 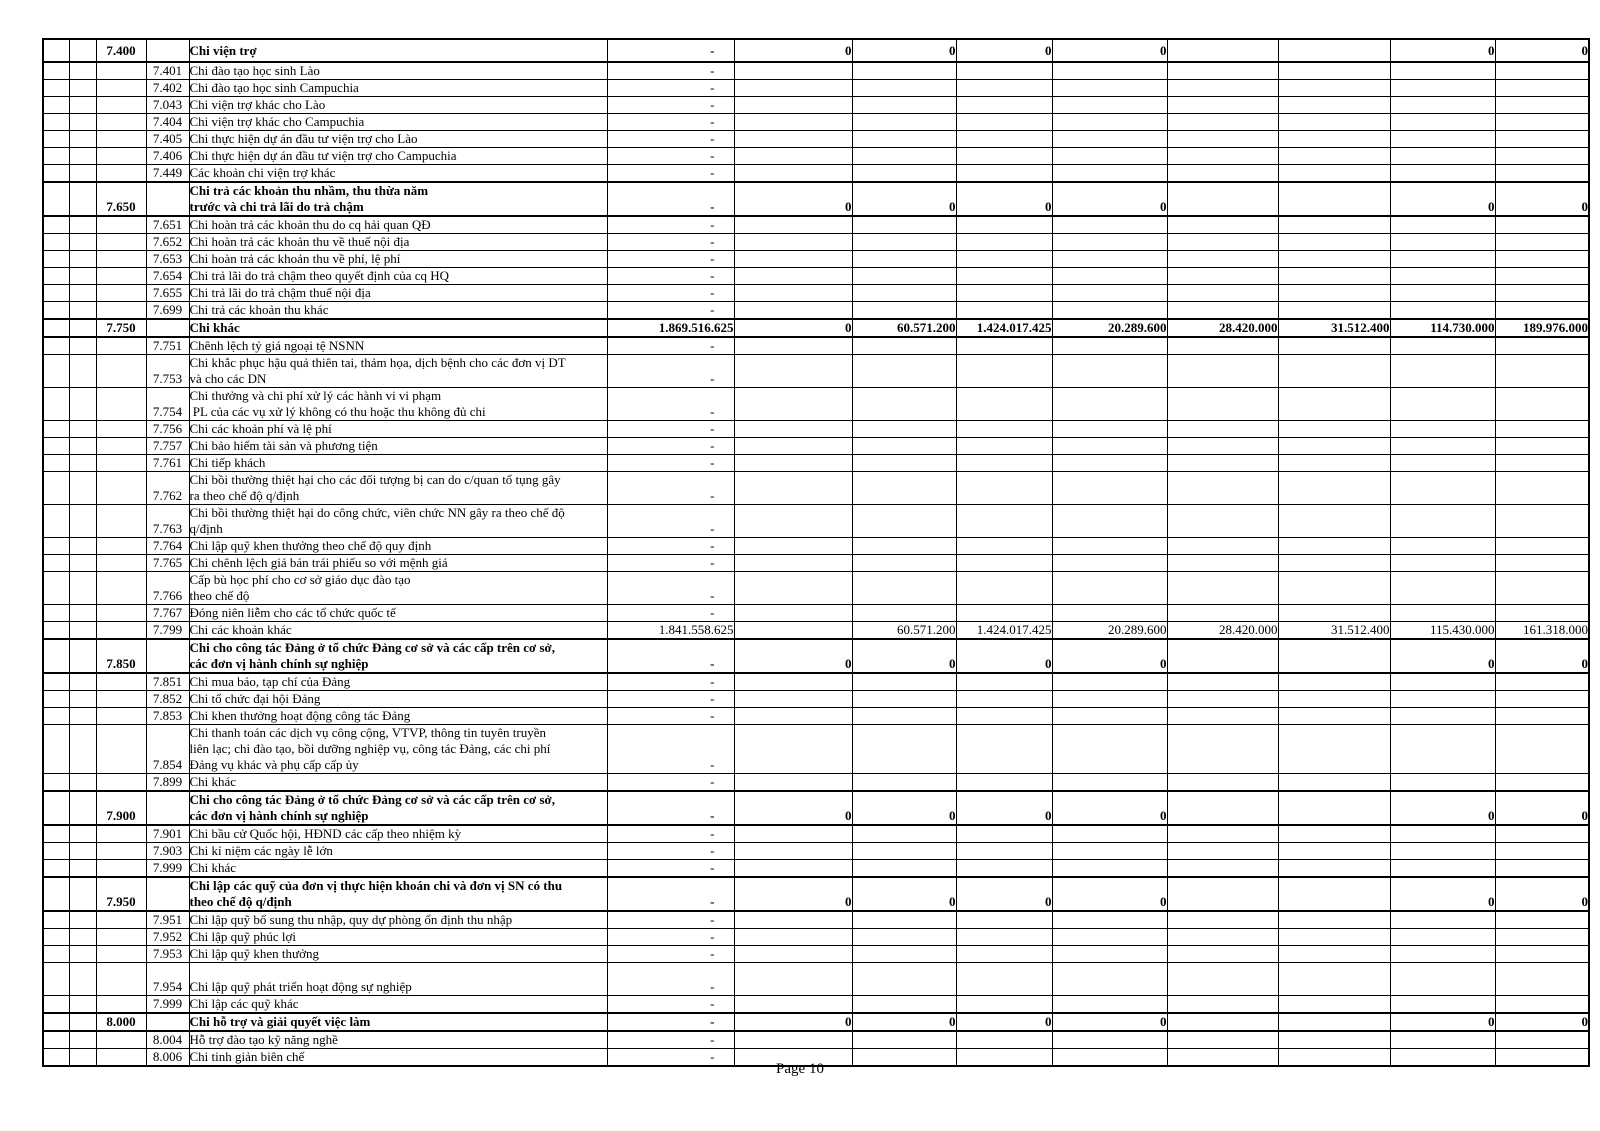 What do you see at coordinates (167, 613) in the screenshot?
I see `sub-code-cell: 7.767` at bounding box center [167, 613].